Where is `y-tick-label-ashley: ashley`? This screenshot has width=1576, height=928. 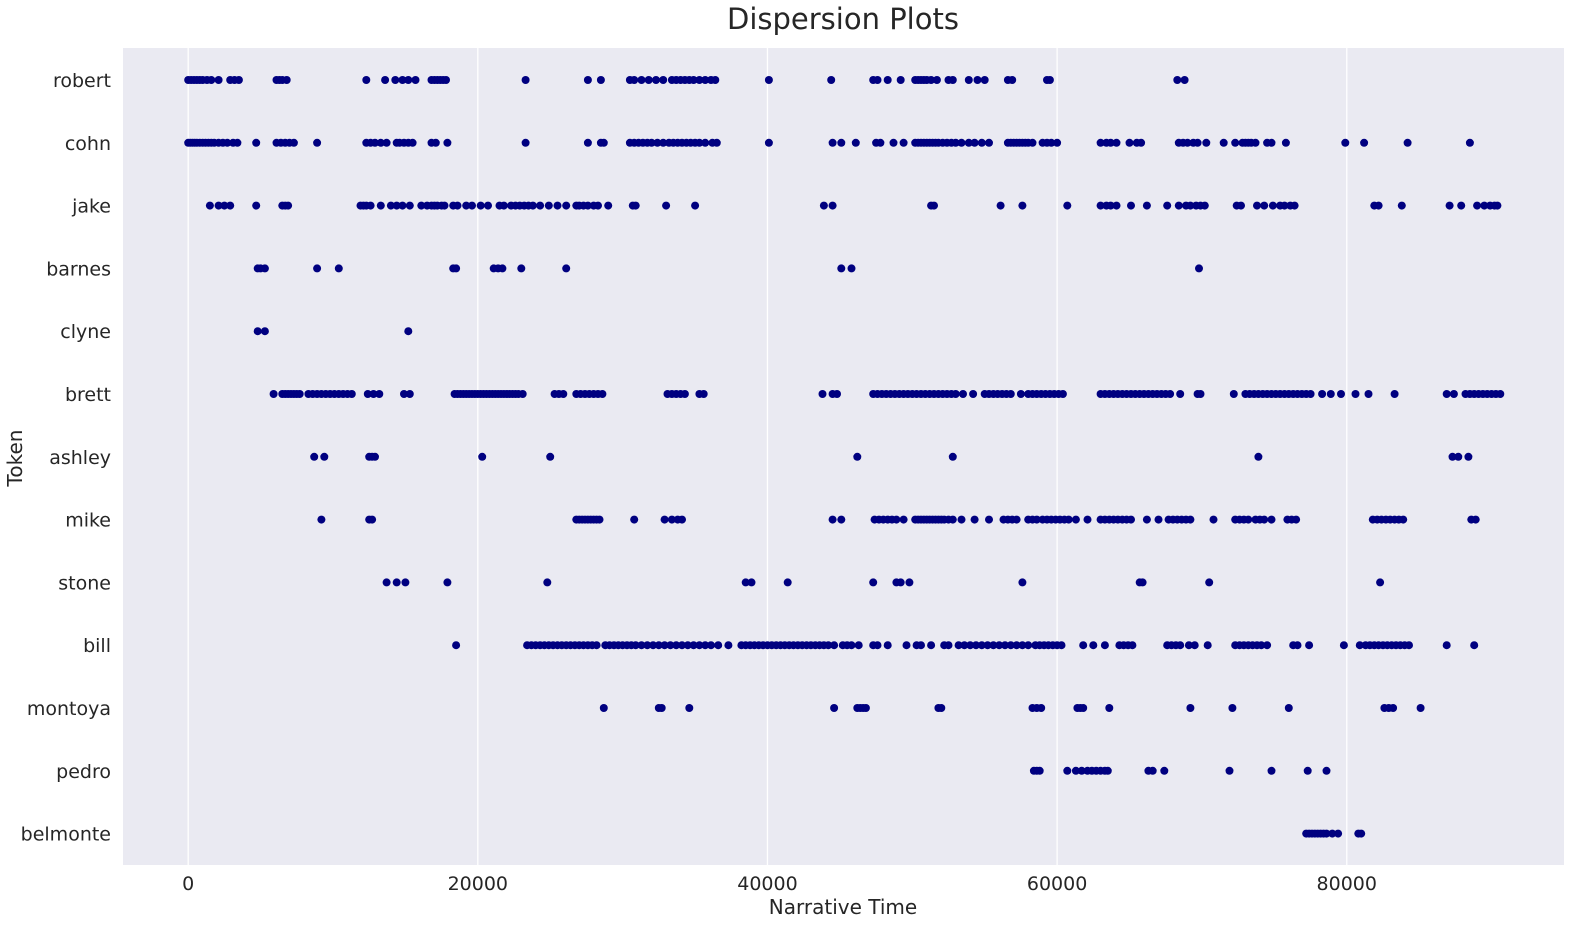 y-tick-label-ashley: ashley is located at coordinates (80, 458).